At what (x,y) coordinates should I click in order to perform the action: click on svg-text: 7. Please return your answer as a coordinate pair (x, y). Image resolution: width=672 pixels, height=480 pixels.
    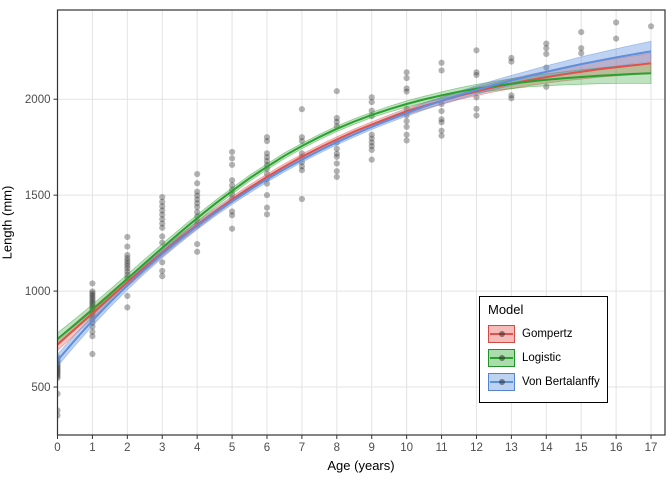
    Looking at the image, I should click on (302, 448).